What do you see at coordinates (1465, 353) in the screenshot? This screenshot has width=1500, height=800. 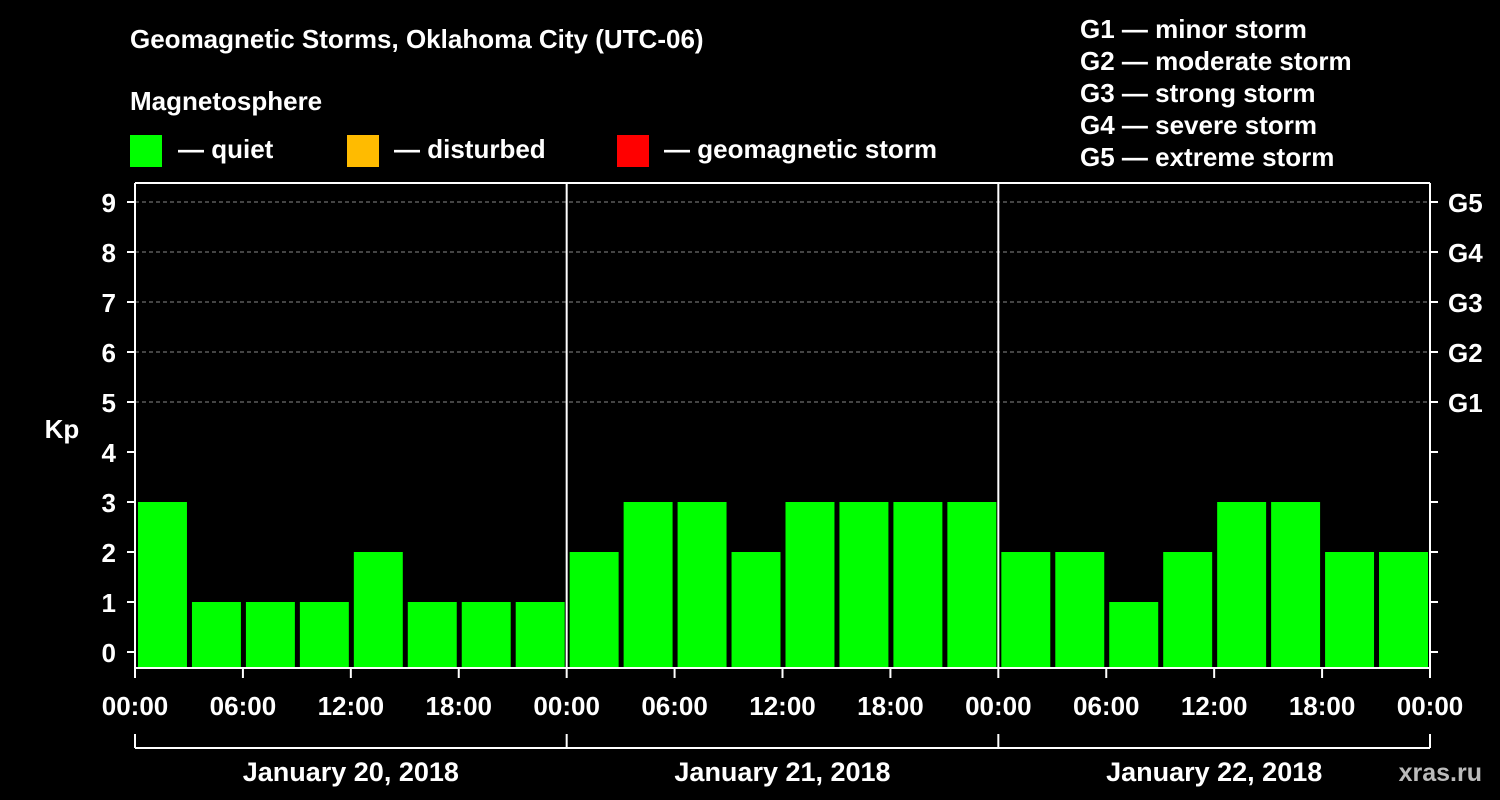 I see `g-scale-label: G2` at bounding box center [1465, 353].